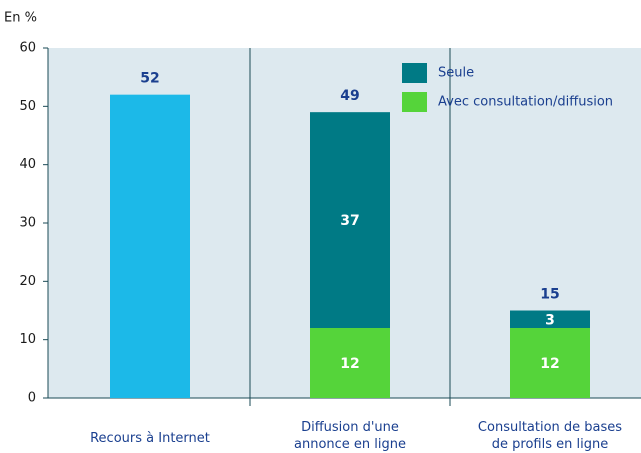  Describe the element at coordinates (350, 436) in the screenshot. I see `x-tick-label: Diffusion d'une annonce en ligne` at that location.